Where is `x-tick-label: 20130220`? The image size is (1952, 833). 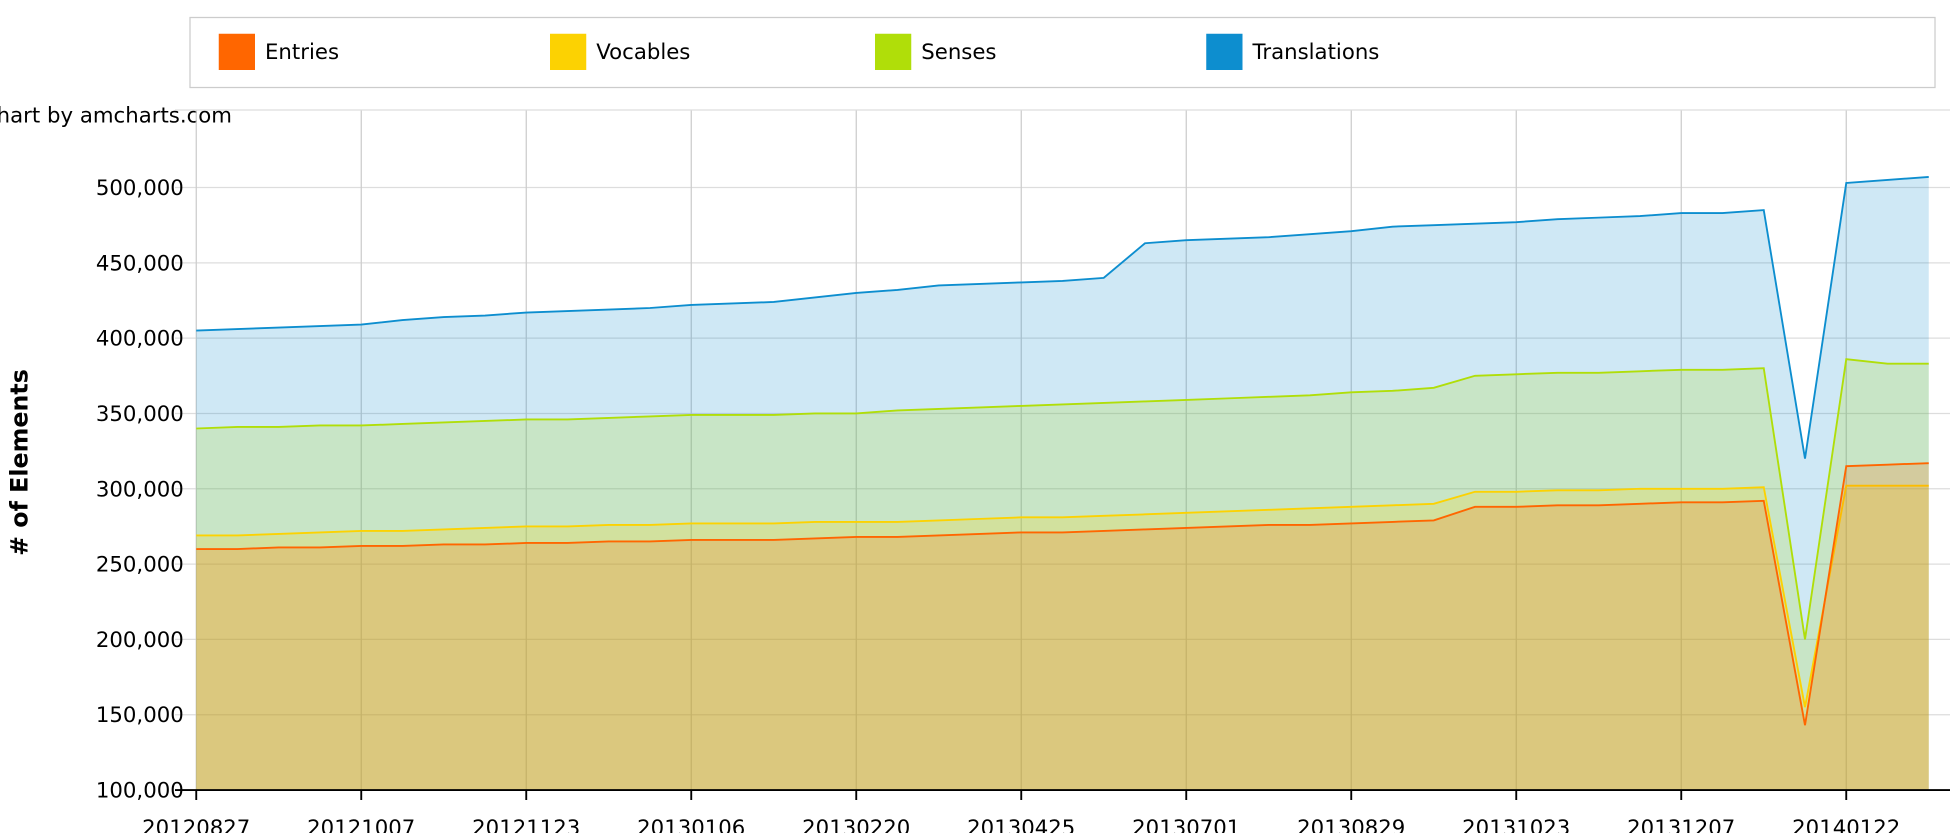
x-tick-label: 20130220 is located at coordinates (856, 824).